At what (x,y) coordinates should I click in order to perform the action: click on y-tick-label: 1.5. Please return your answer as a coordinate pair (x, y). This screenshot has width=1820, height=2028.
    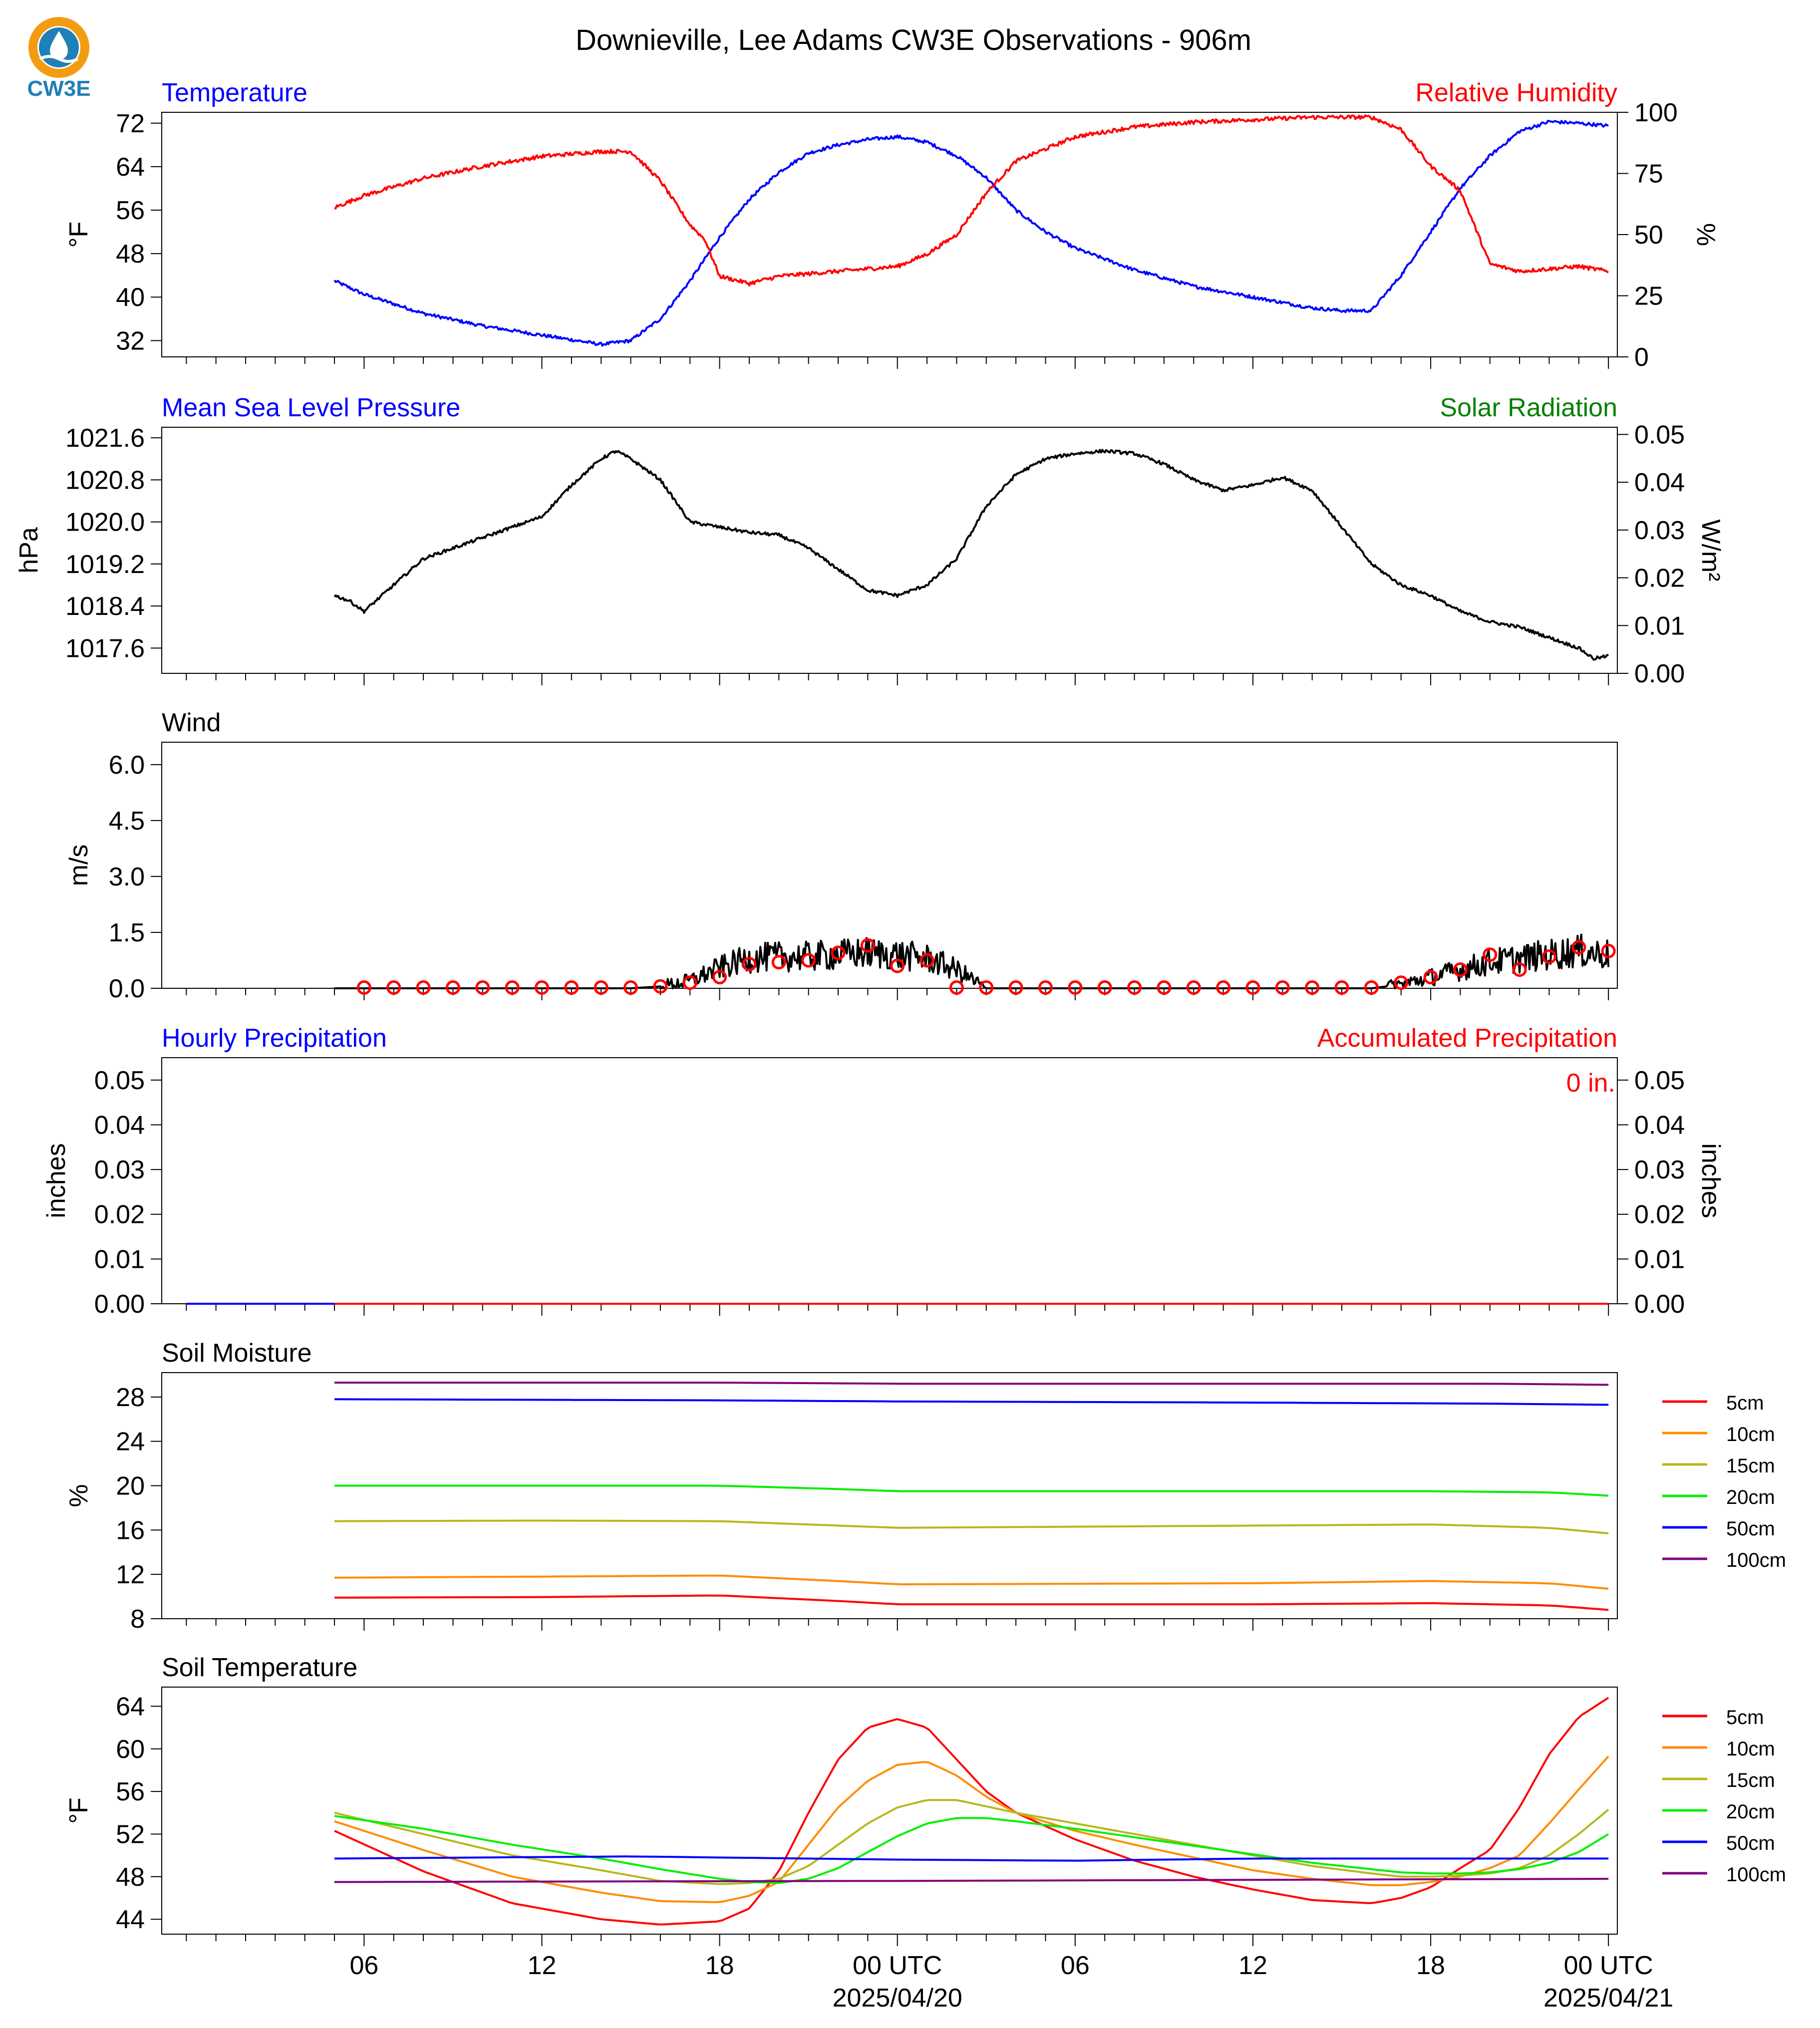
    Looking at the image, I should click on (127, 932).